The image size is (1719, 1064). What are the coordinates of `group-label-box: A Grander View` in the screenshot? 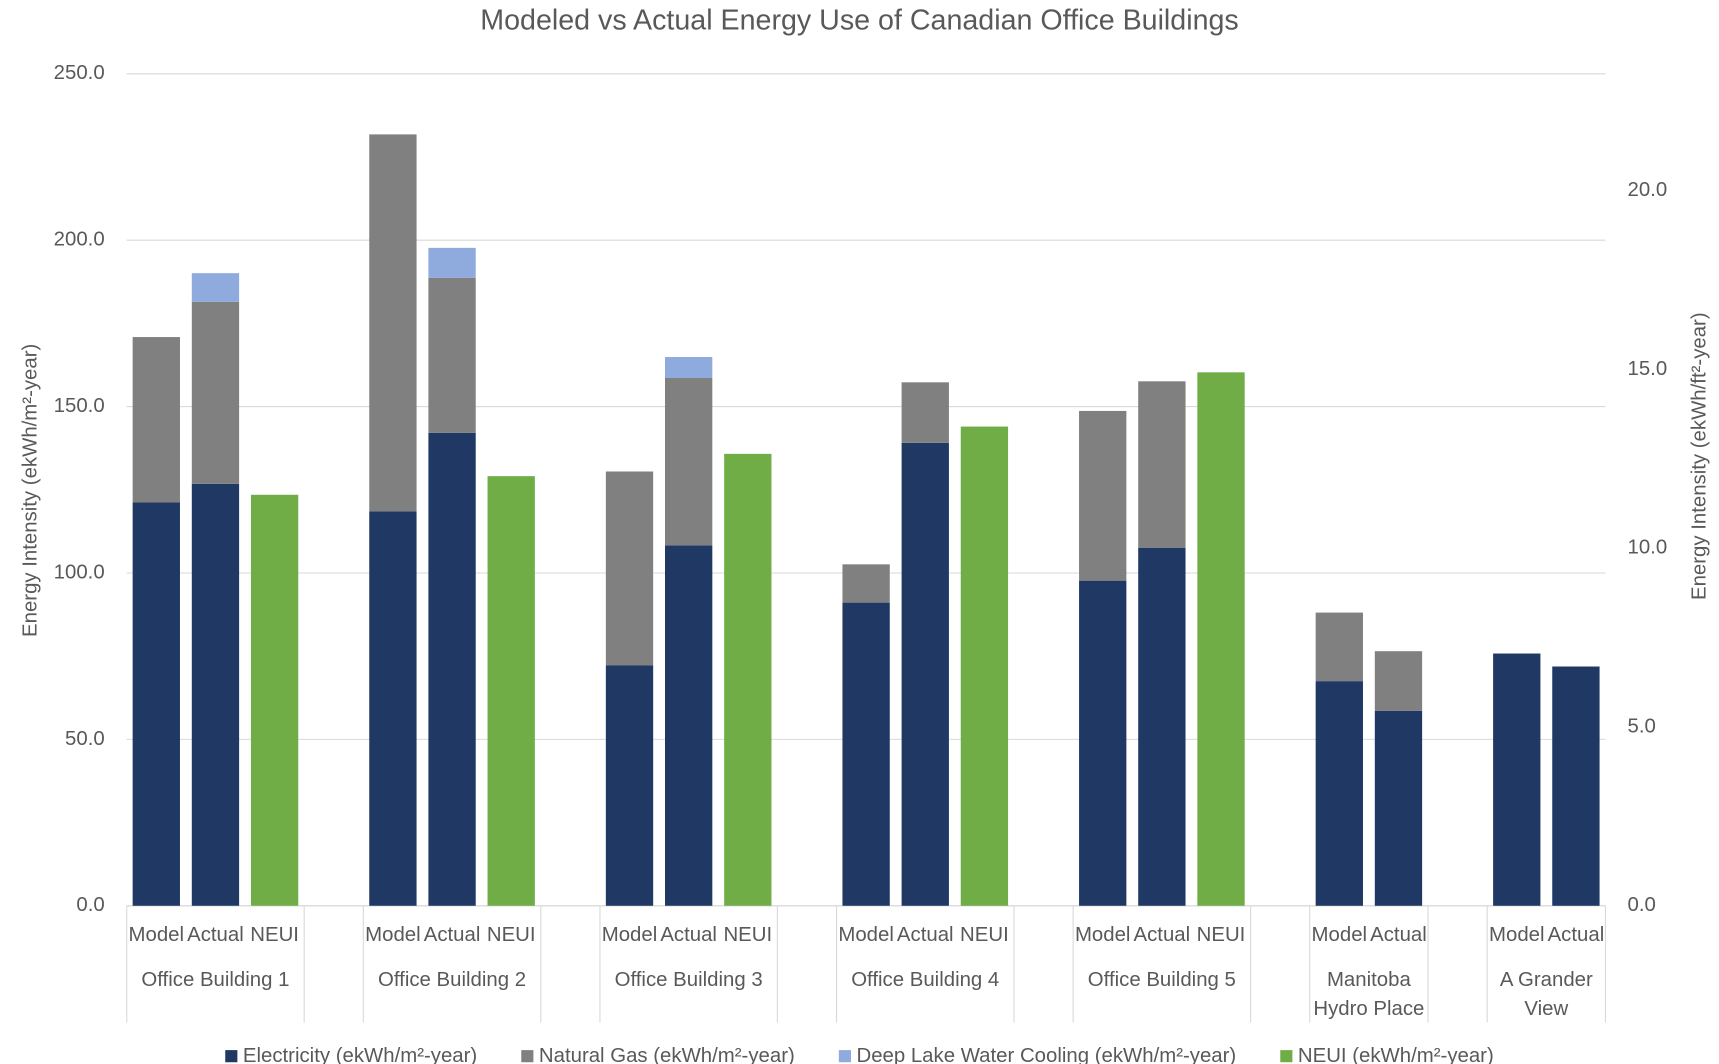 It's located at (1546, 993).